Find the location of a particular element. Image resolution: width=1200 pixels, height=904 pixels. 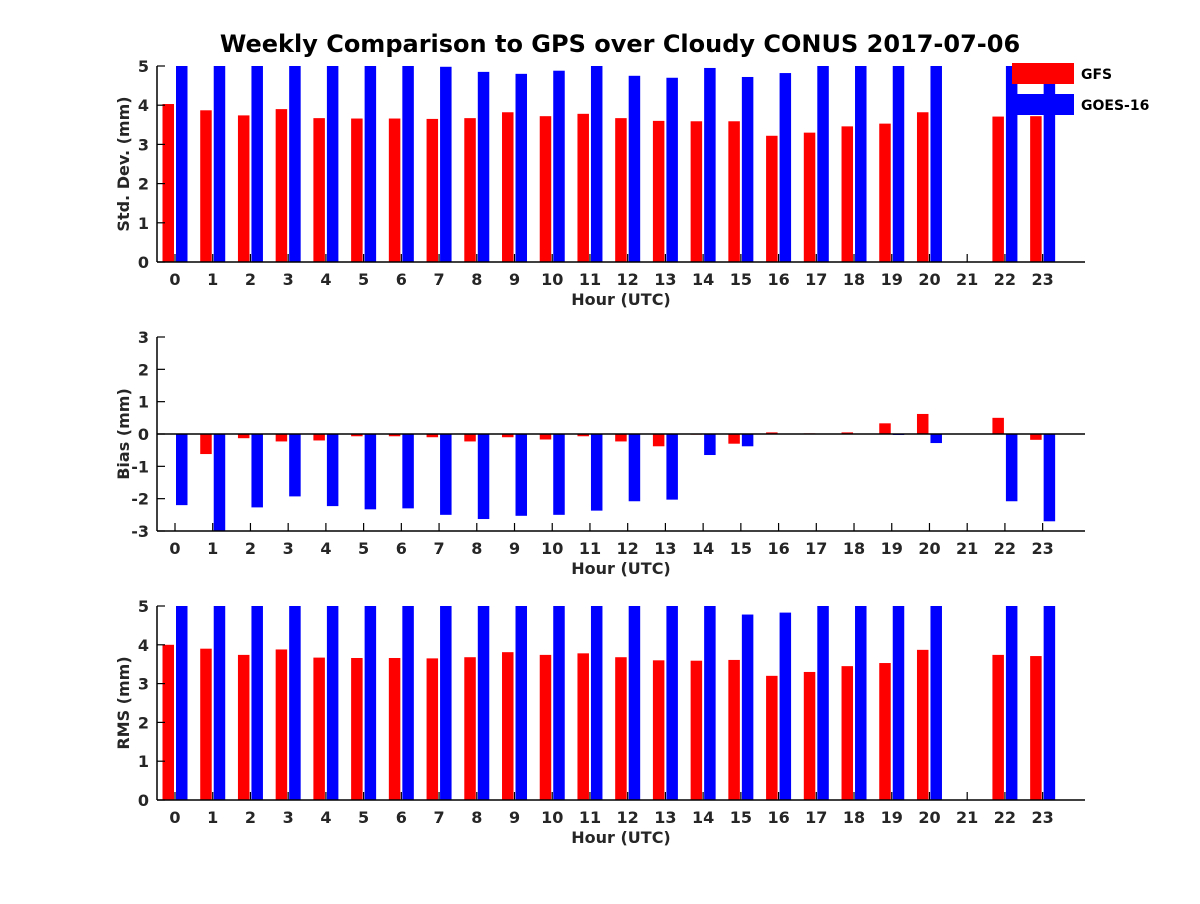

x-tick-label: 9 is located at coordinates (514, 279).